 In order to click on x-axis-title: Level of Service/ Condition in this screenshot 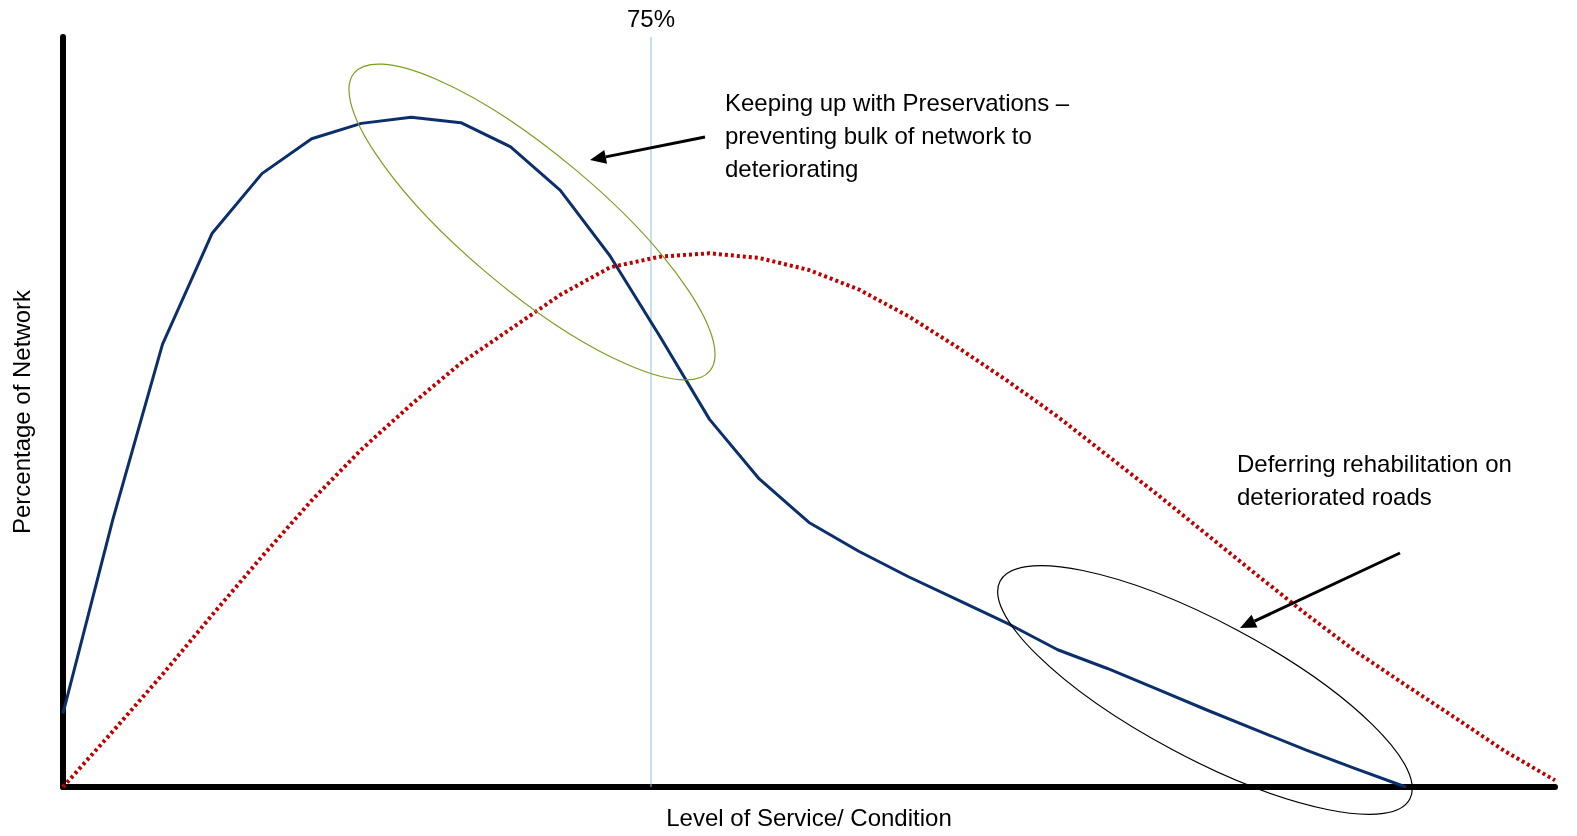, I will do `click(809, 817)`.